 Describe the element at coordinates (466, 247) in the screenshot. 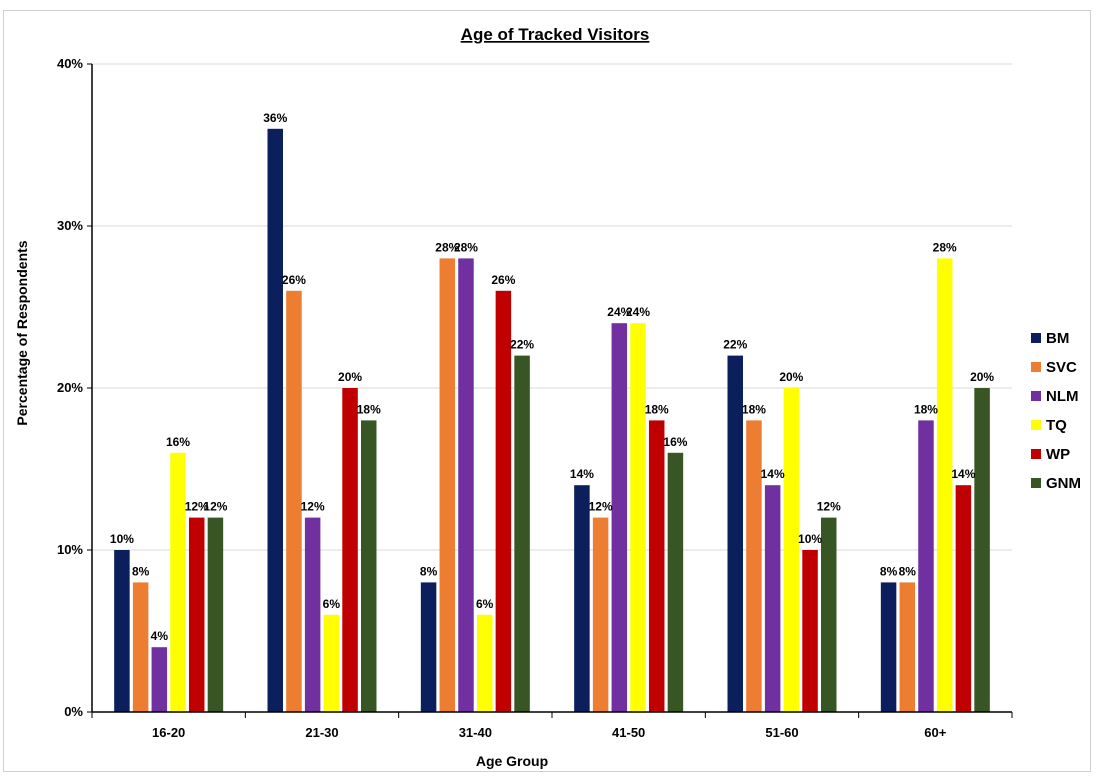

I see `data-label-nlm-31-40: 28%` at that location.